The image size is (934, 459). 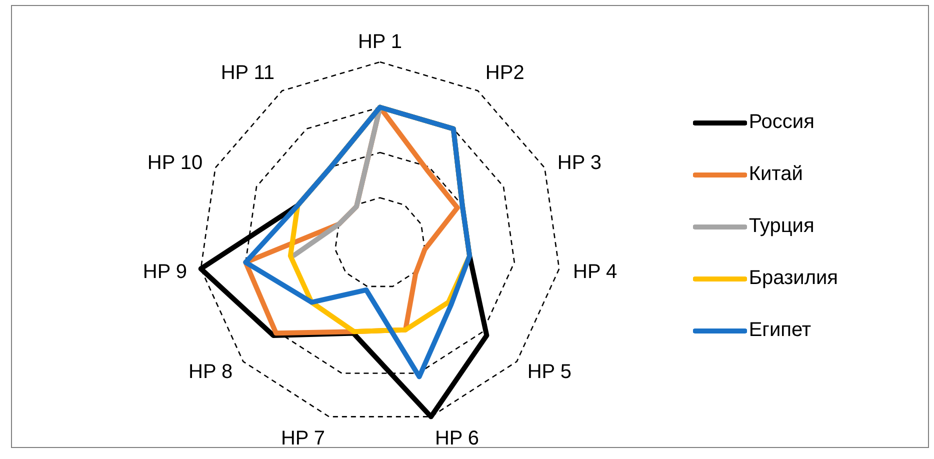 I want to click on spoke-label: HP 4, so click(x=595, y=271).